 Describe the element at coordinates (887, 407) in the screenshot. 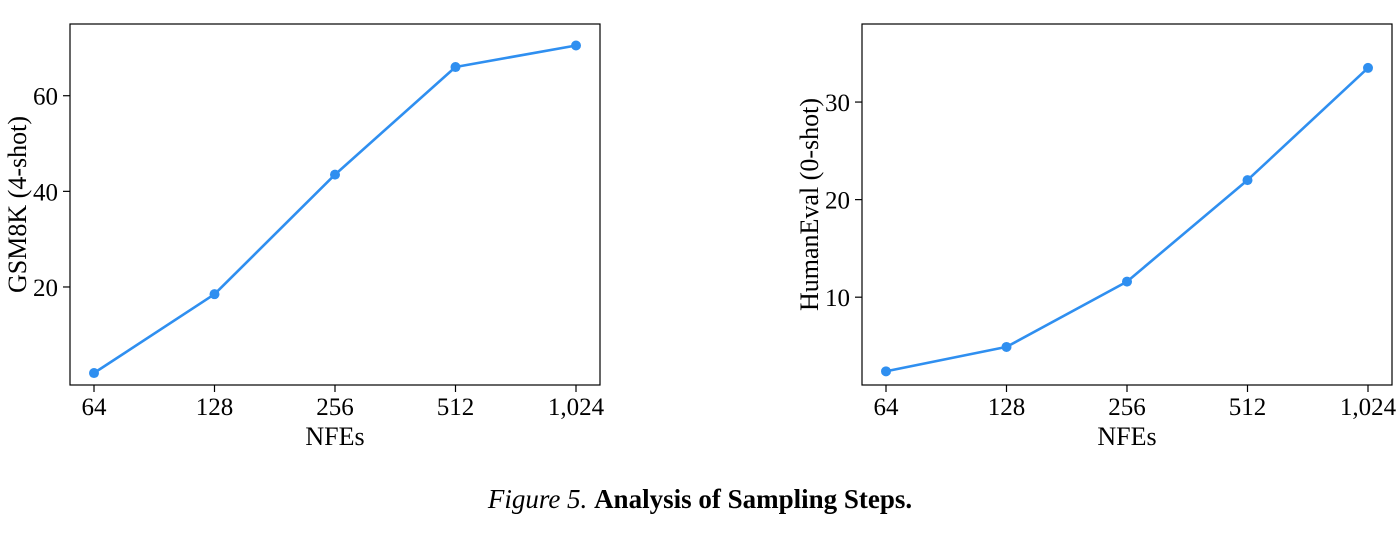

I see `chart-2-x-tick-label: 64` at that location.